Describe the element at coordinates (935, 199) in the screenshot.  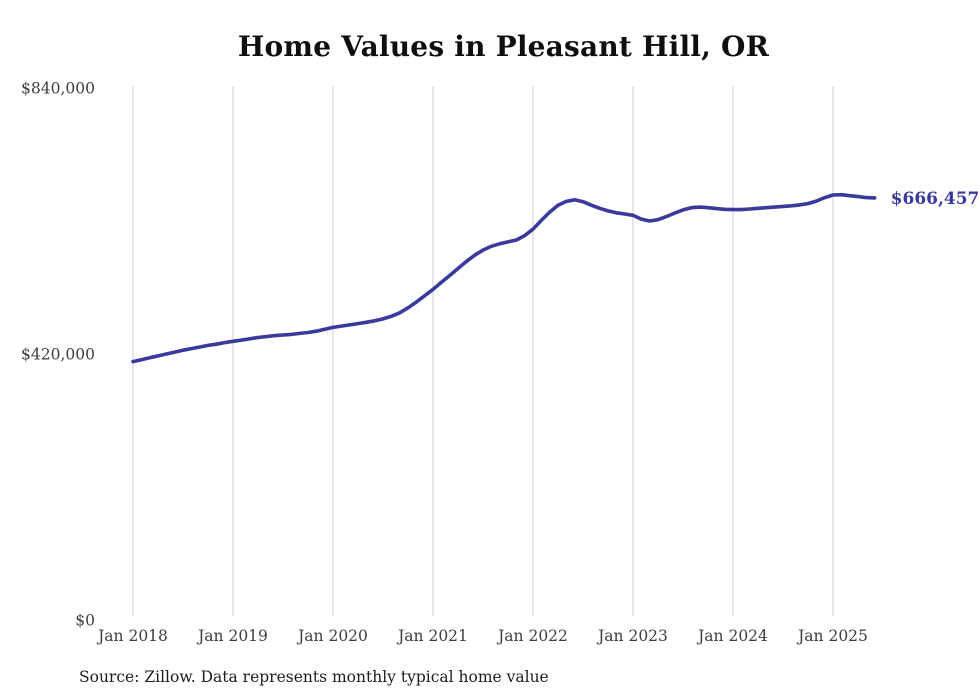
I see `end-value-label: $666,457` at that location.